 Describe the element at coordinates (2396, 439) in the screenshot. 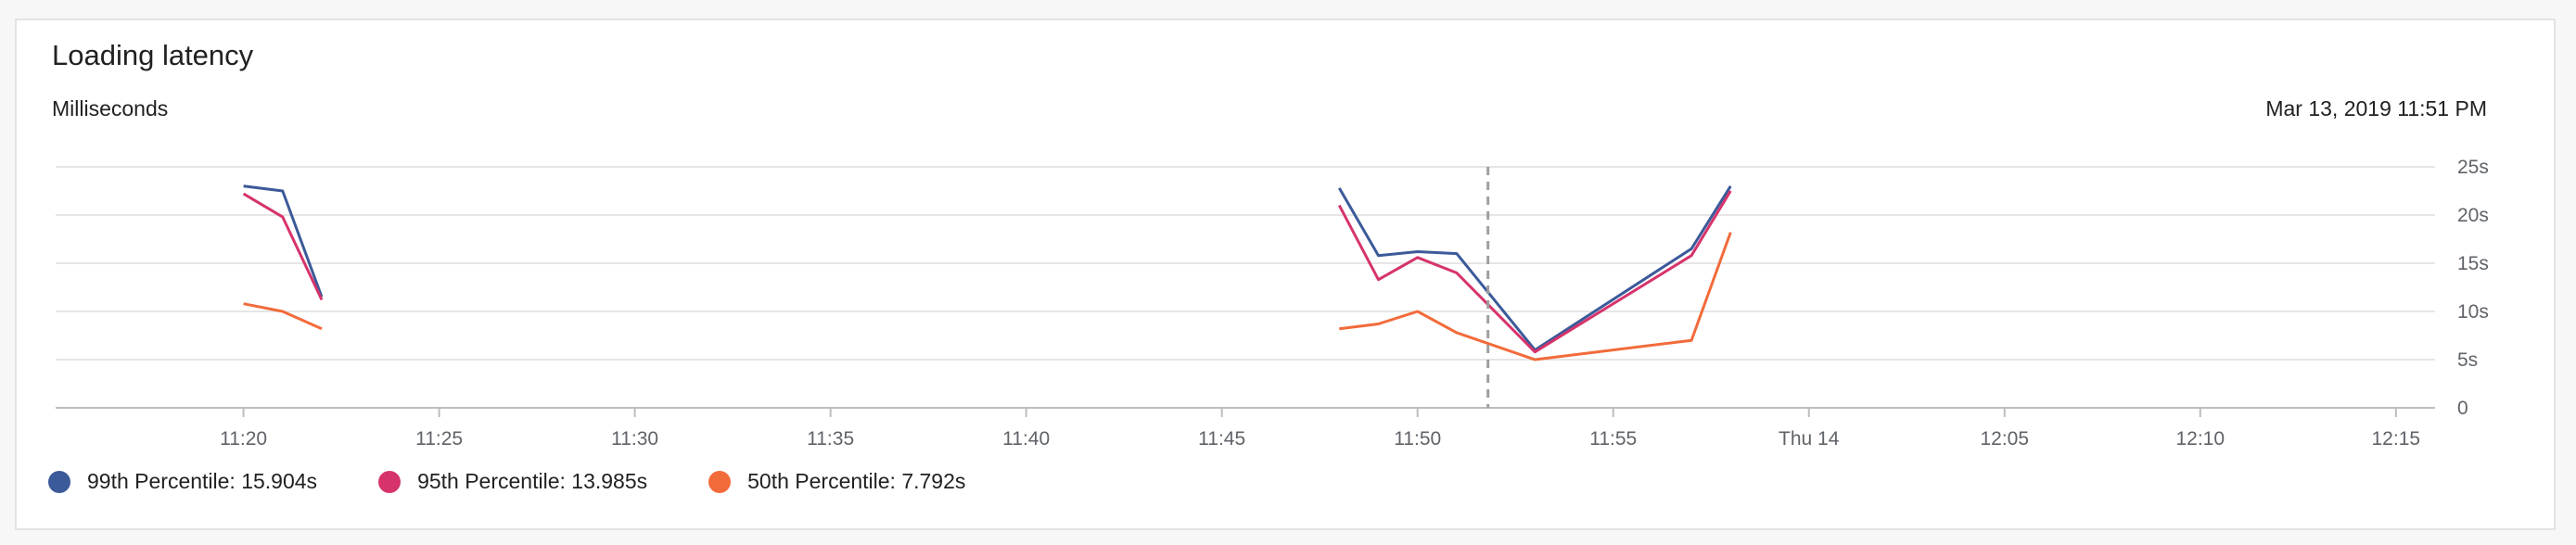

I see `x-tick-label: 12:15` at that location.